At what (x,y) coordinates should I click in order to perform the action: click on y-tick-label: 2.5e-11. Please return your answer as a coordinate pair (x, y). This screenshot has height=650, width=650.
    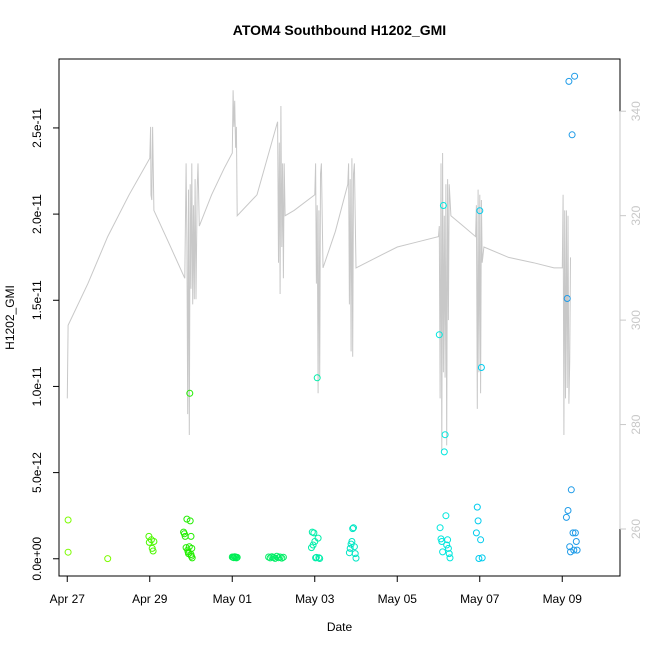
    Looking at the image, I should click on (37, 128).